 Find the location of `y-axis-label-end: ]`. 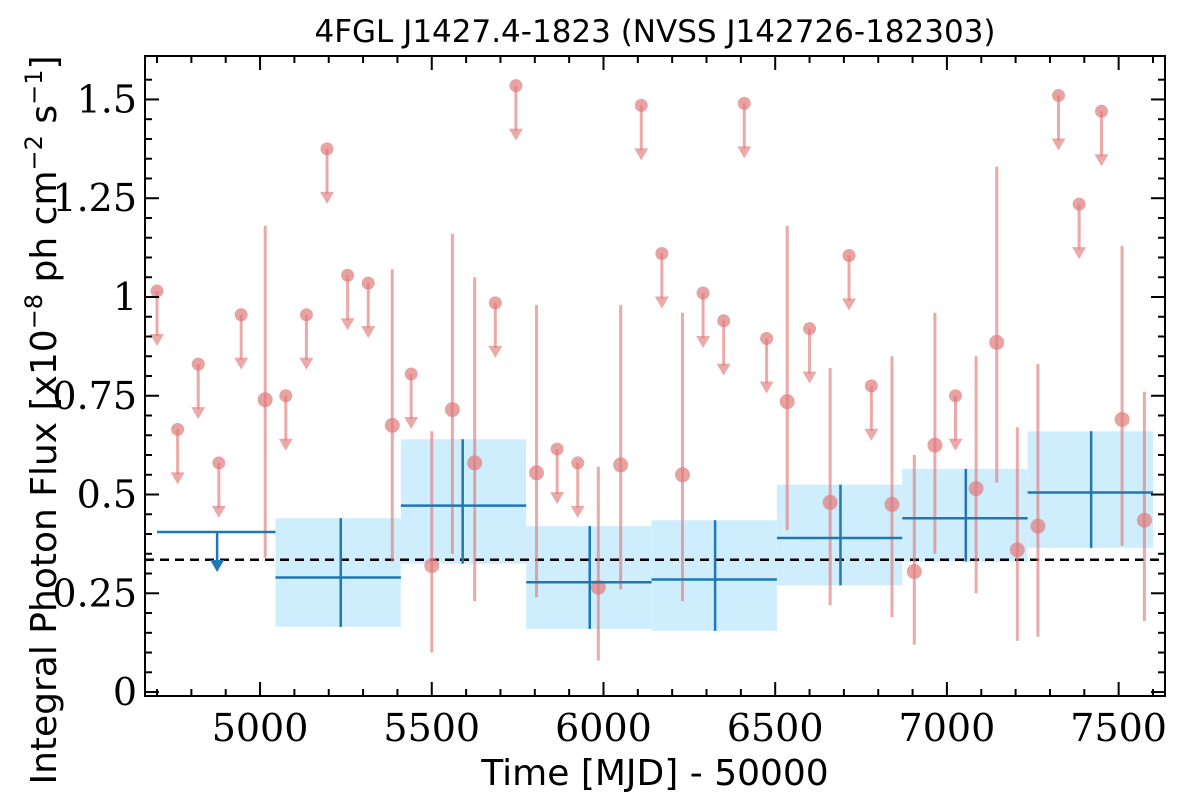

y-axis-label-end: ] is located at coordinates (44, 62).